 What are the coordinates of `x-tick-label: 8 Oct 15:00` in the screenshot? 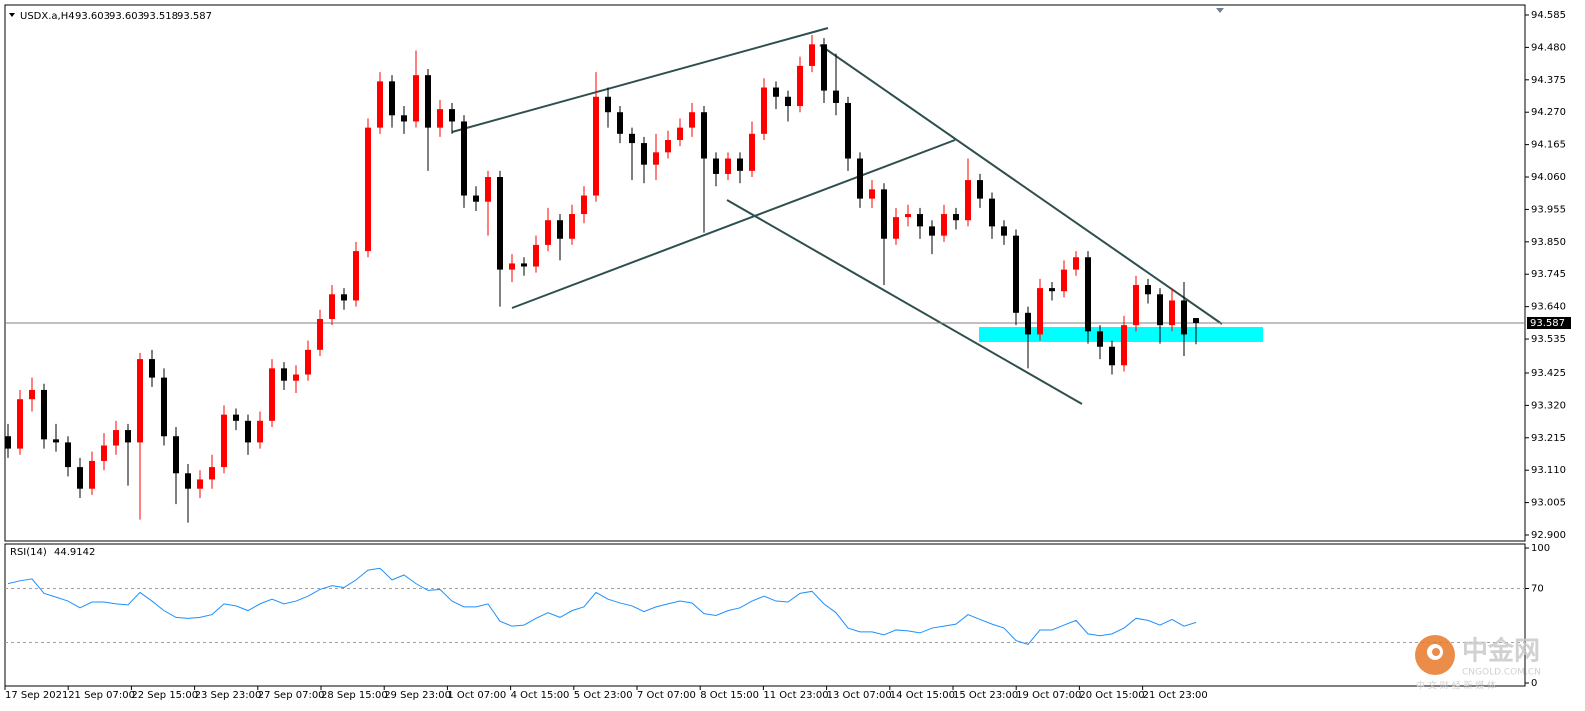 It's located at (729, 695).